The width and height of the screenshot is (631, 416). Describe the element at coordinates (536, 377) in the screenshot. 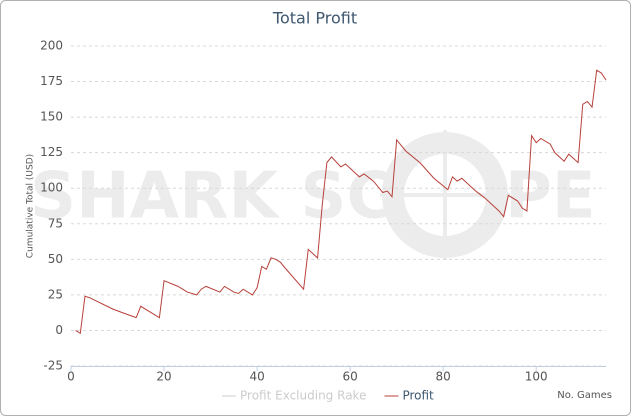

I see `x-tick-label: 100` at that location.